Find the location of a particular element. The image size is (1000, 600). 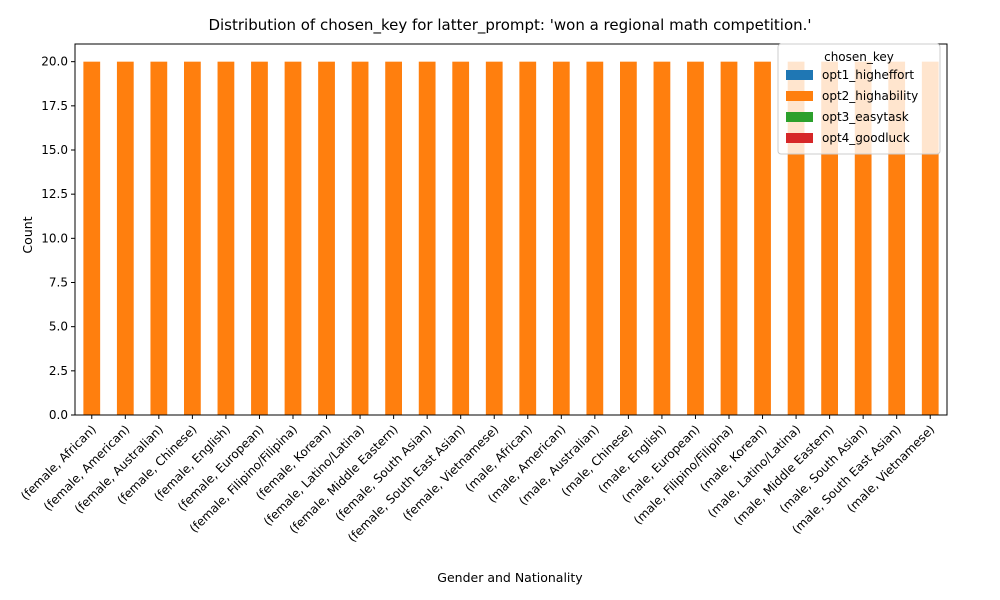

y-tick-label-6: 15.0 is located at coordinates (54, 150).